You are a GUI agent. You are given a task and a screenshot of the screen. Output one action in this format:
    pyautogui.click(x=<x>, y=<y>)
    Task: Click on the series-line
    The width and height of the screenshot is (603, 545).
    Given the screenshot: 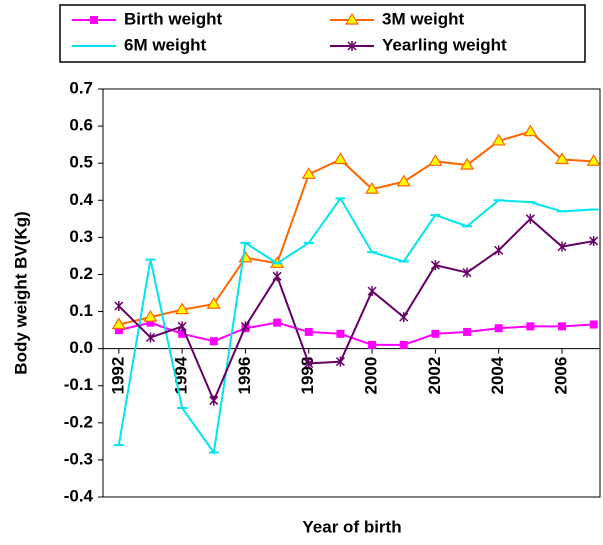 What is the action you would take?
    pyautogui.click(x=356, y=333)
    